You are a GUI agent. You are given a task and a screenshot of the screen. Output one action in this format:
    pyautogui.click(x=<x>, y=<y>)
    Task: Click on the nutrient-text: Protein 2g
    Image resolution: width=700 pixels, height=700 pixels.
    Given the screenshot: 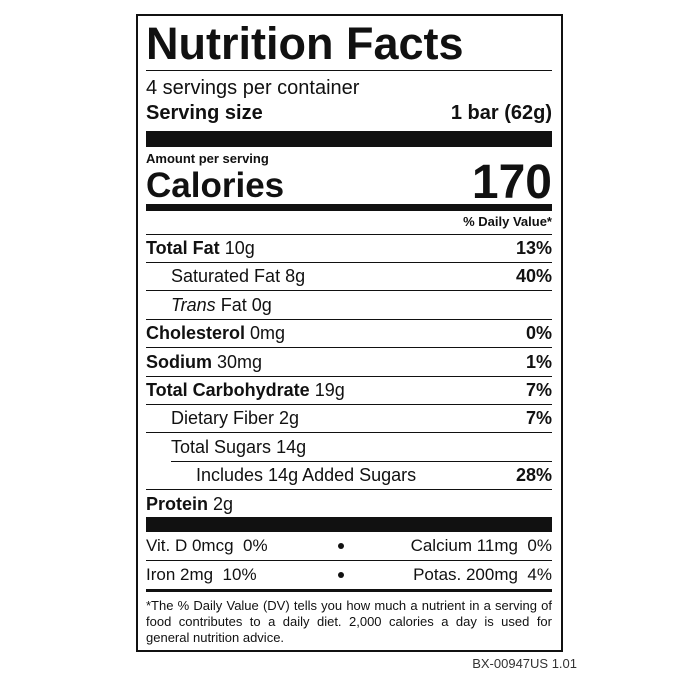 What is the action you would take?
    pyautogui.click(x=189, y=504)
    